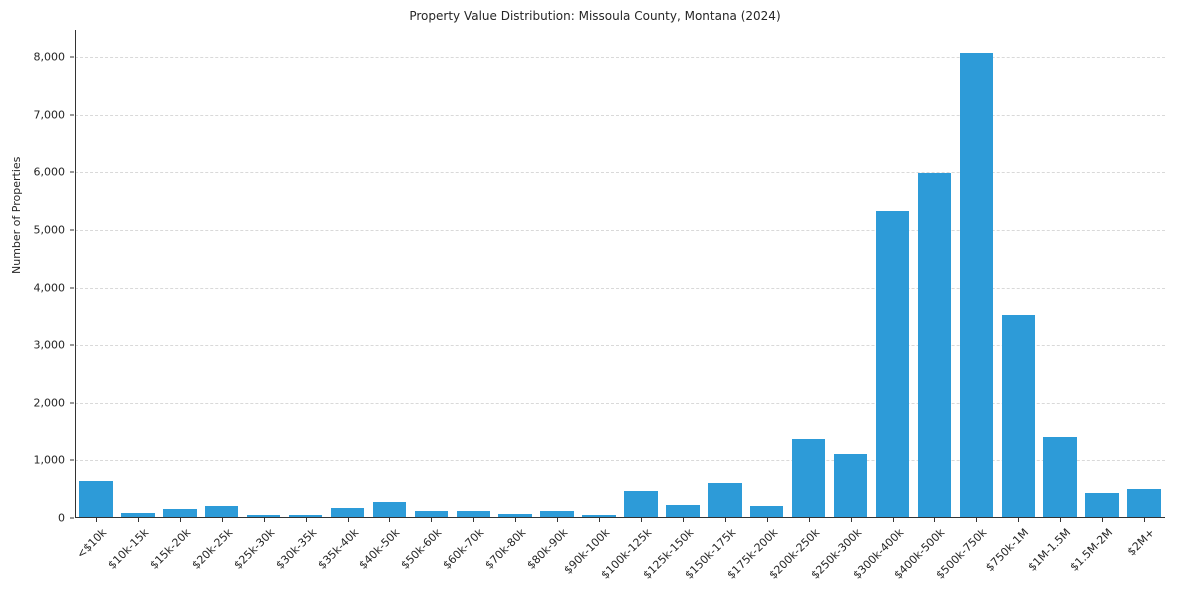 This screenshot has height=590, width=1190. I want to click on x-axis-line, so click(620, 517).